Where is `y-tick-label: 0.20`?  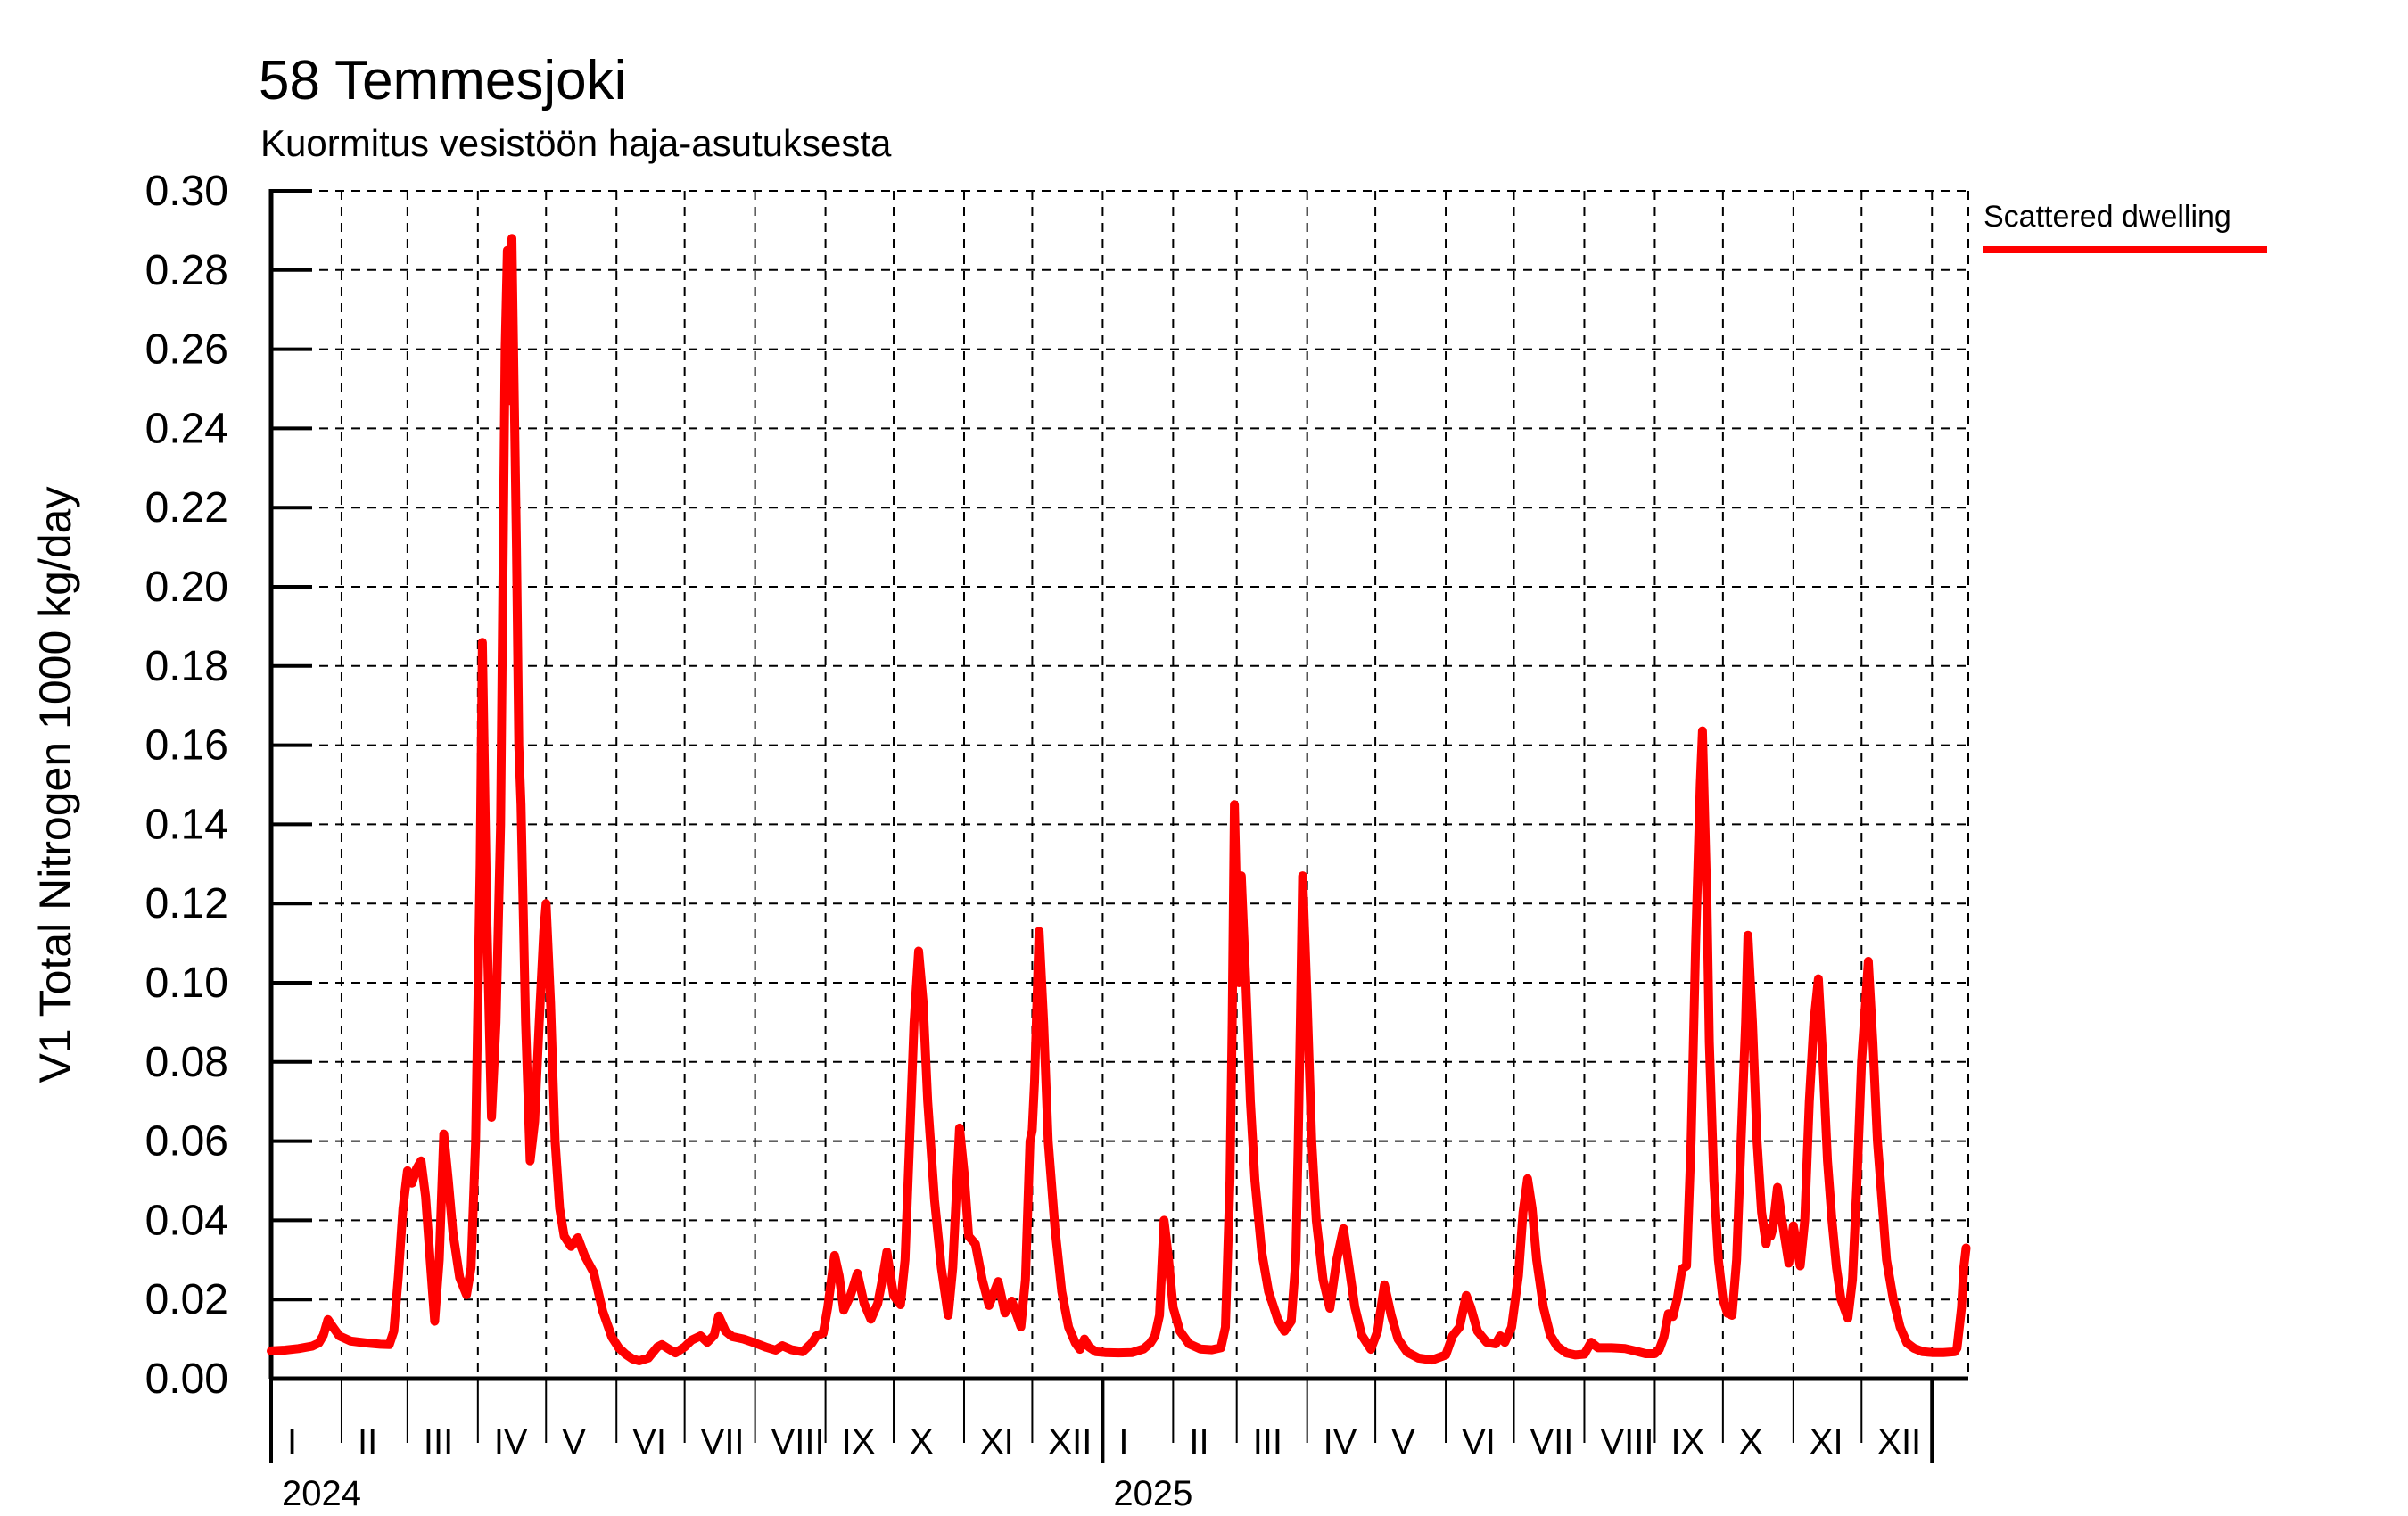
y-tick-label: 0.20 is located at coordinates (186, 587).